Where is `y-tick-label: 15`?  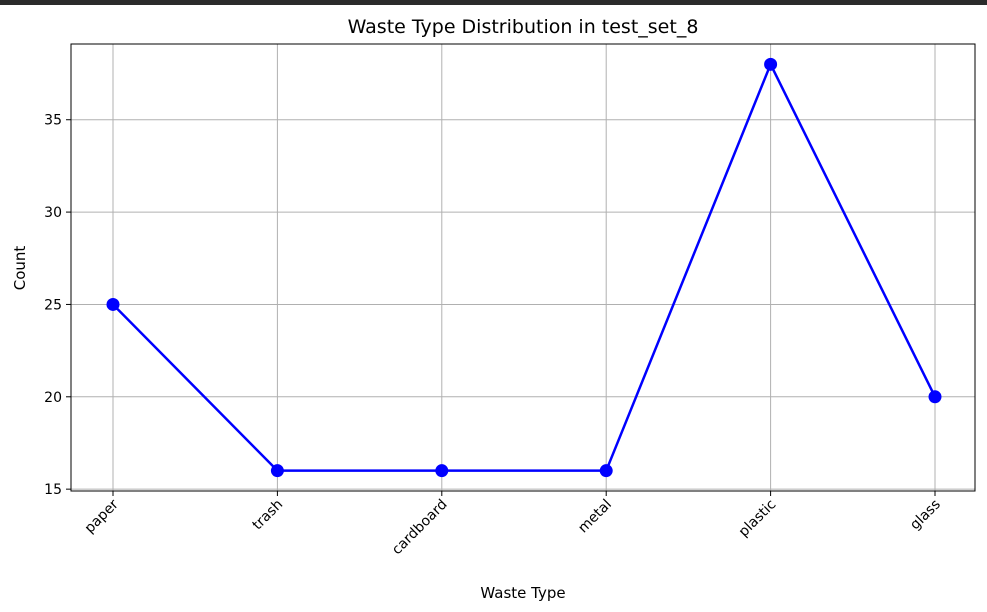 y-tick-label: 15 is located at coordinates (53, 490).